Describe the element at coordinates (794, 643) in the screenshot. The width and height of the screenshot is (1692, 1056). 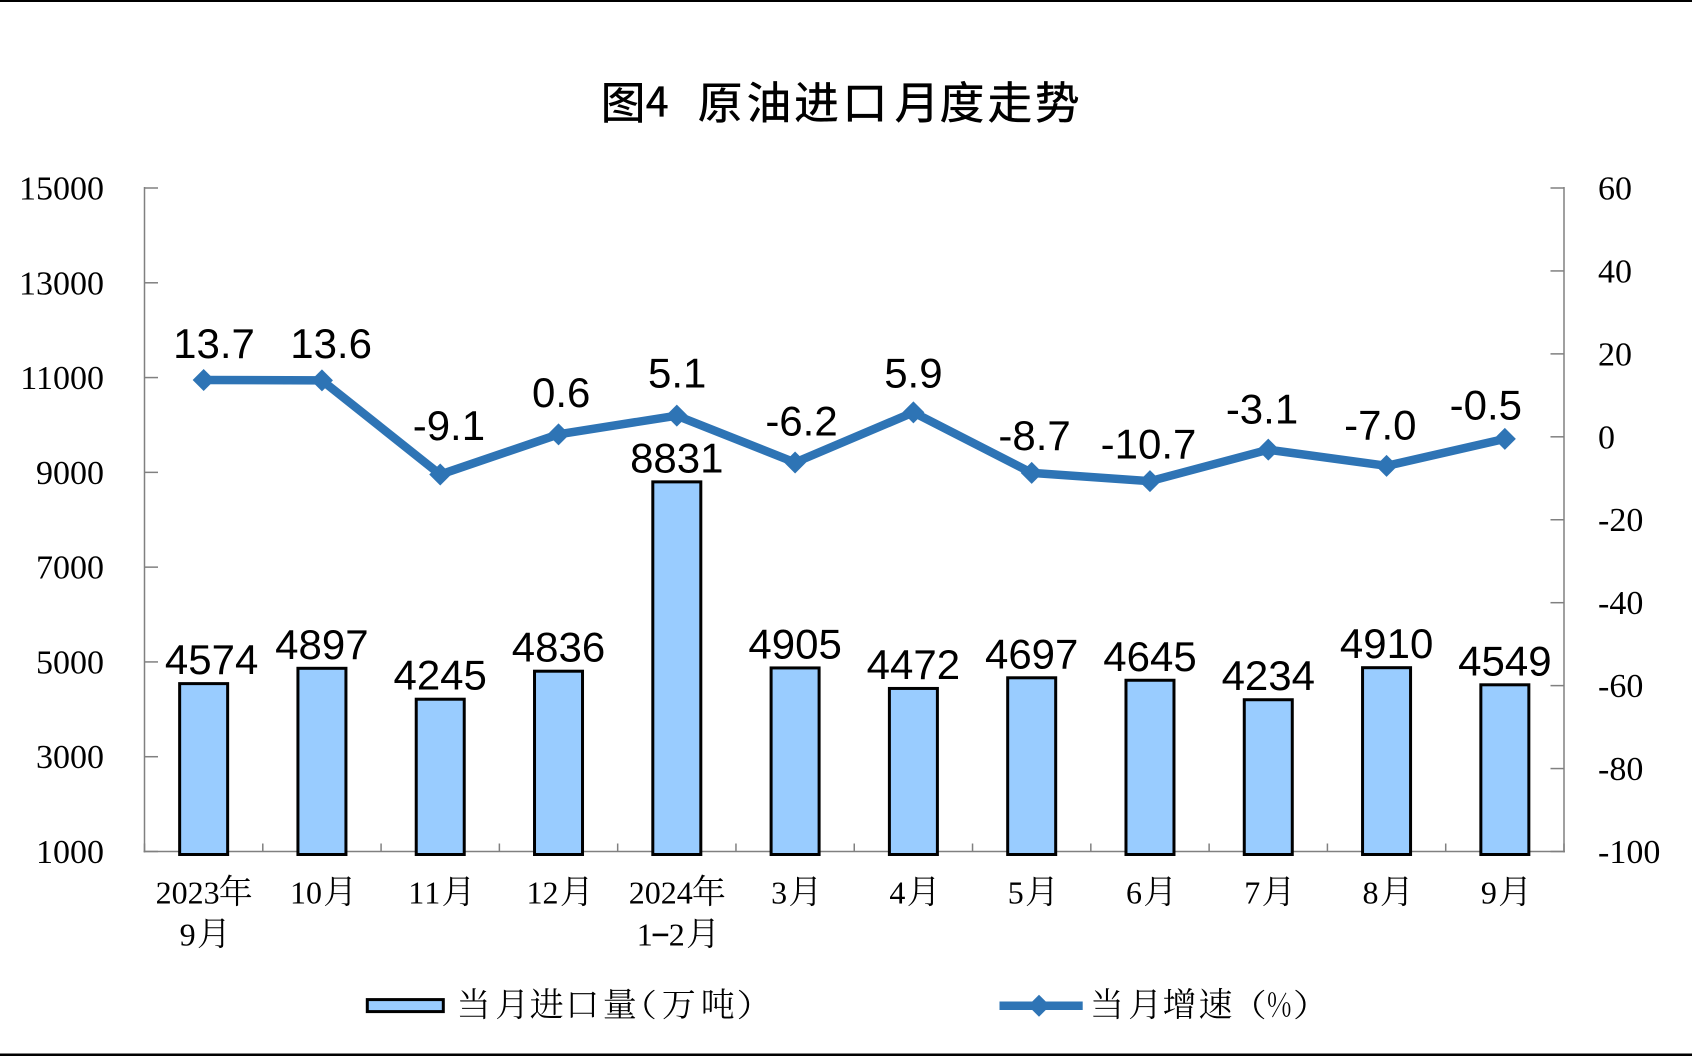
I see `svg-text: 4905` at that location.